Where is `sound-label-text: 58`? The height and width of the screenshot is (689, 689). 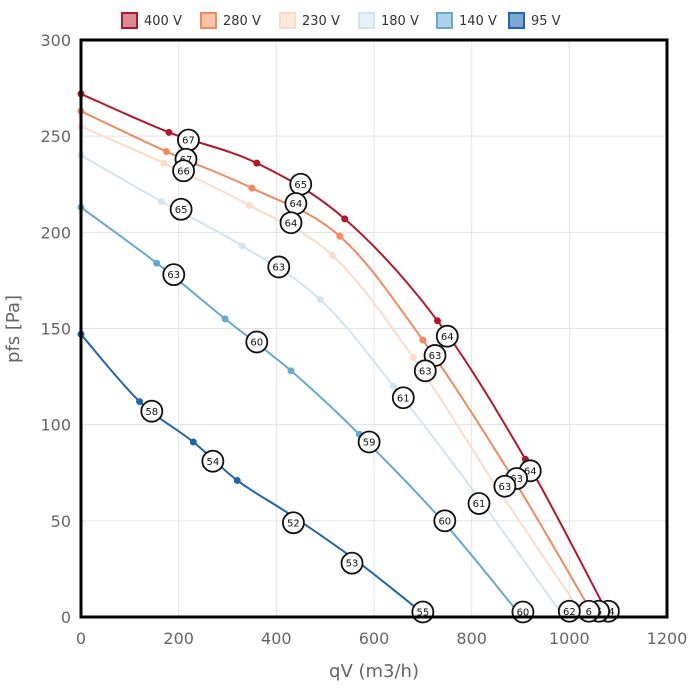
sound-label-text: 58 is located at coordinates (151, 412).